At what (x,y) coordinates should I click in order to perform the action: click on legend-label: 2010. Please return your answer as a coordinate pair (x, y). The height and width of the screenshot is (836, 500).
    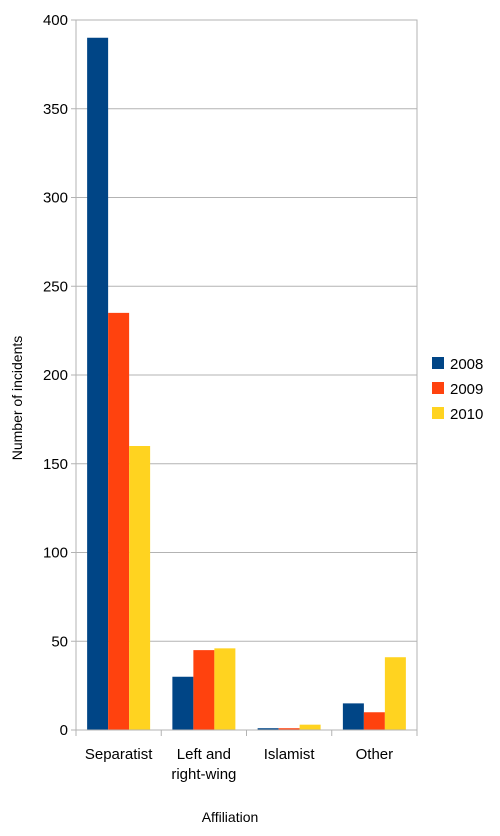
    Looking at the image, I should click on (466, 414).